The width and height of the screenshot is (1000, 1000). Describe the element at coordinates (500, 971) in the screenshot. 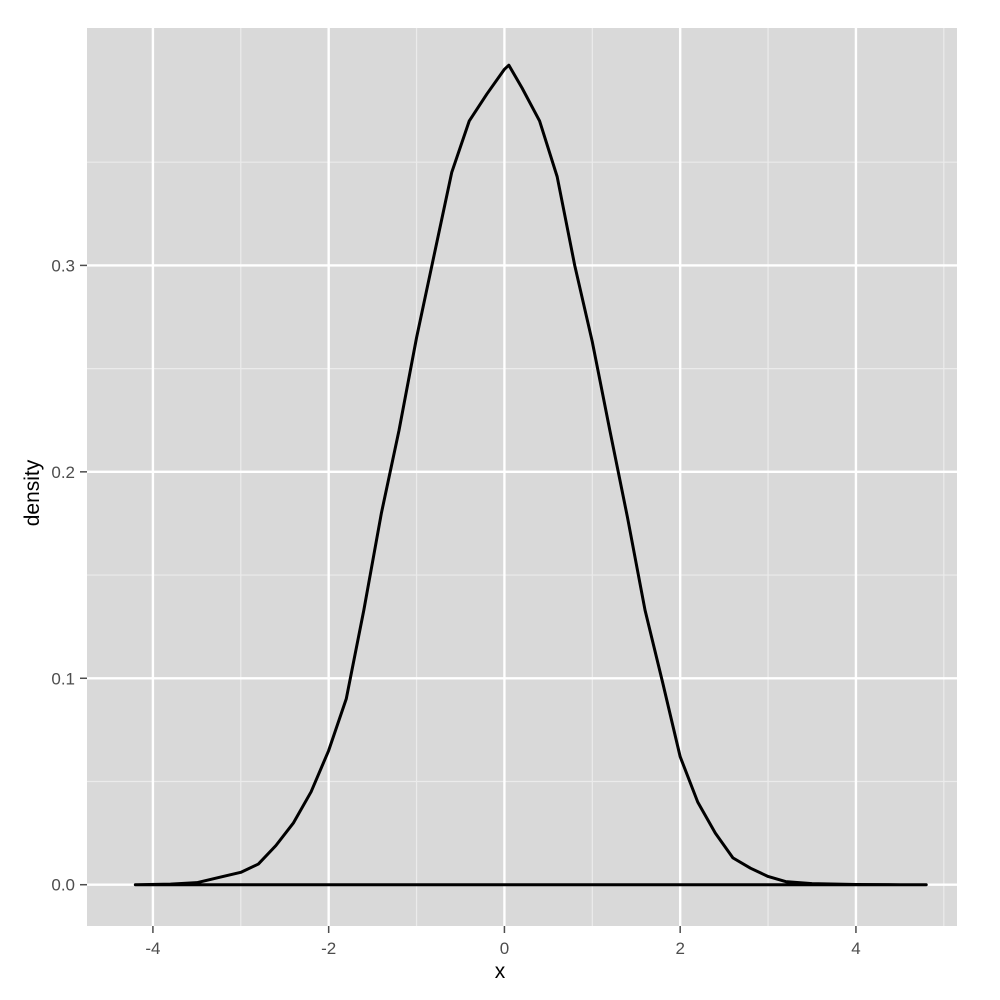

I see `x-axis-title: x` at that location.